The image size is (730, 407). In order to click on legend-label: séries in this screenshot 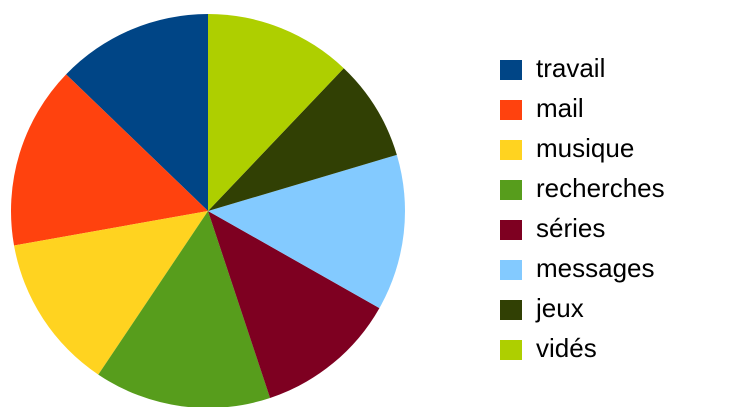, I will do `click(570, 228)`.